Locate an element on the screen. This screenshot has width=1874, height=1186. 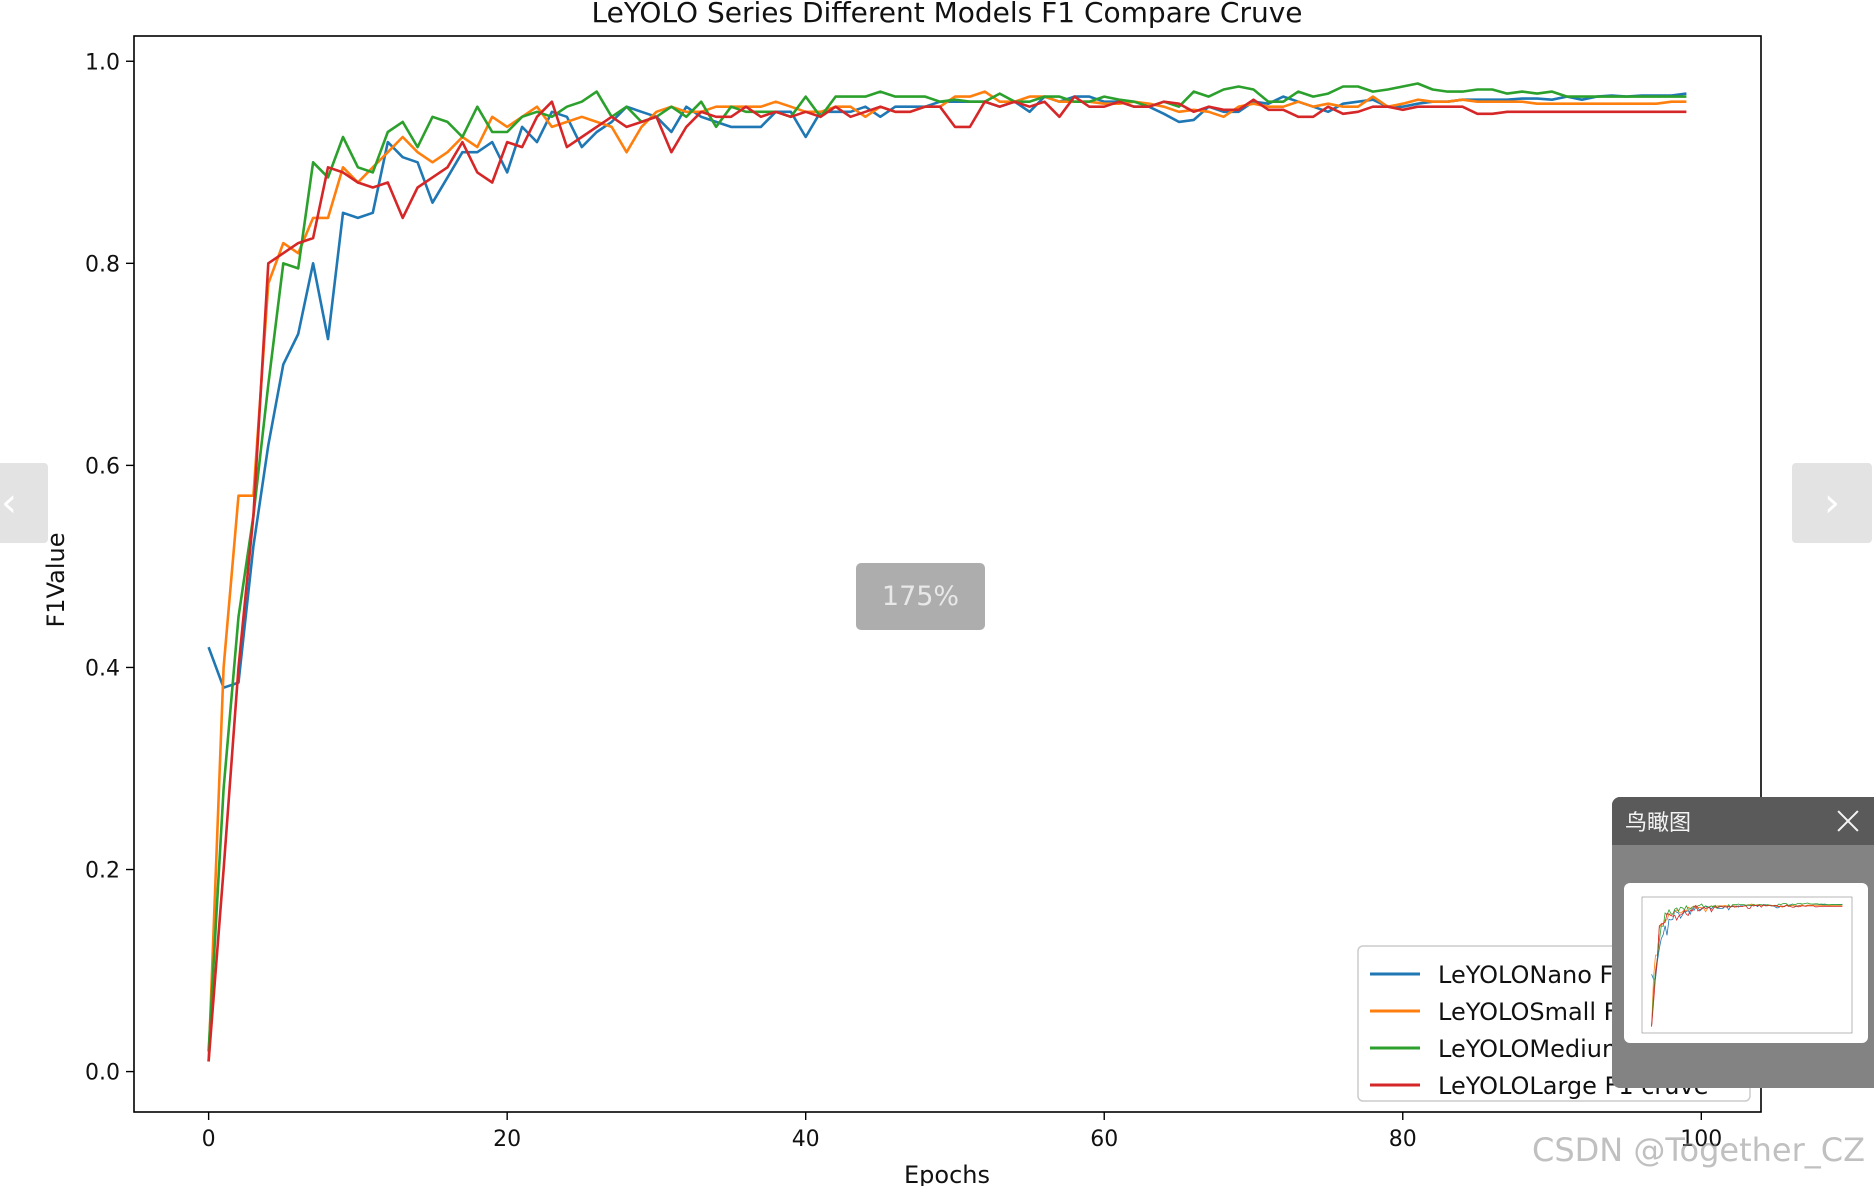
y-tick-label: 0.0 is located at coordinates (102, 1073).